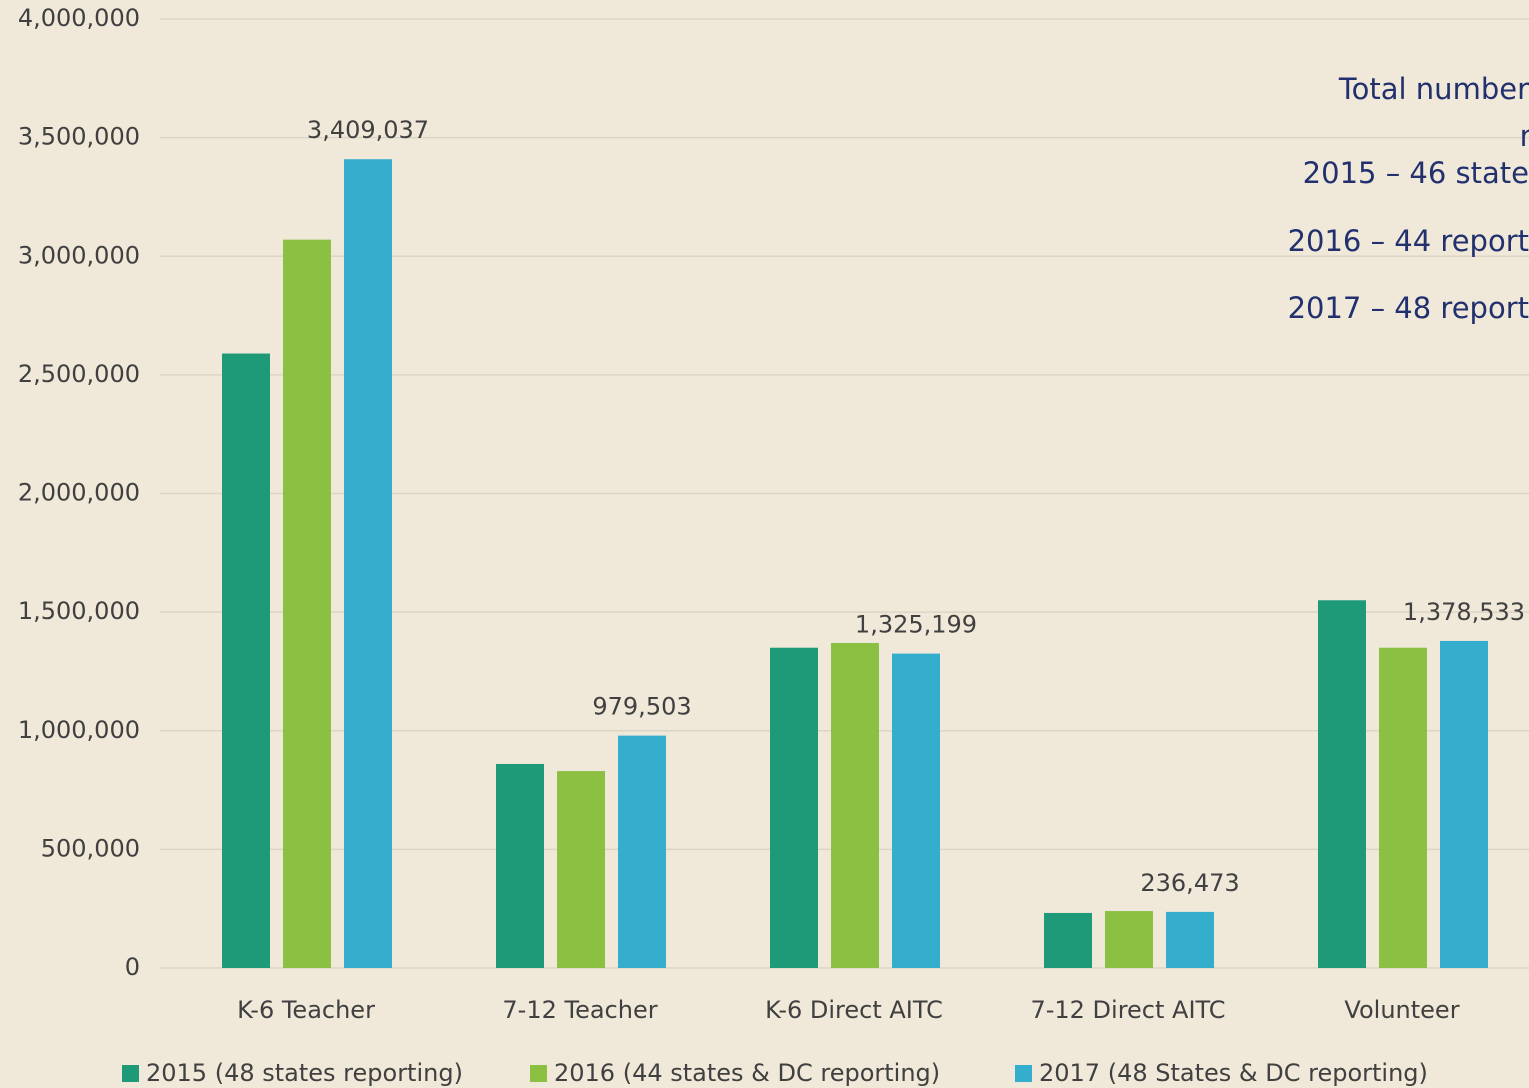 Image resolution: width=1529 pixels, height=1088 pixels. What do you see at coordinates (916, 625) in the screenshot?
I see `data-label: 1,325,199` at bounding box center [916, 625].